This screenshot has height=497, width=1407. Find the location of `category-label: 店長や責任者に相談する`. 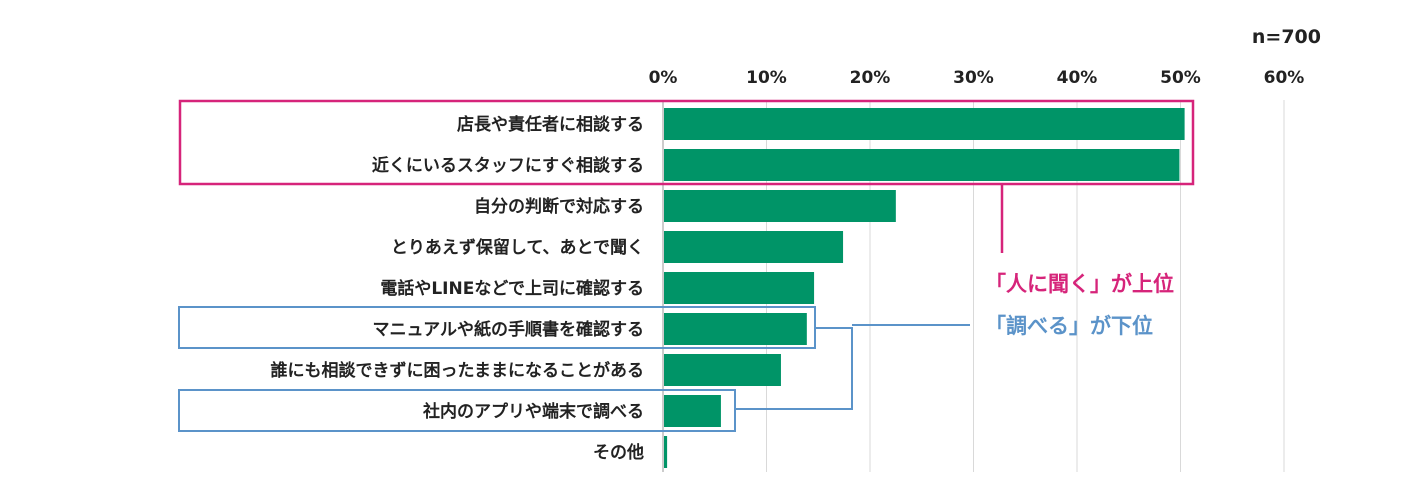

category-label: 店長や責任者に相談する is located at coordinates (550, 124).